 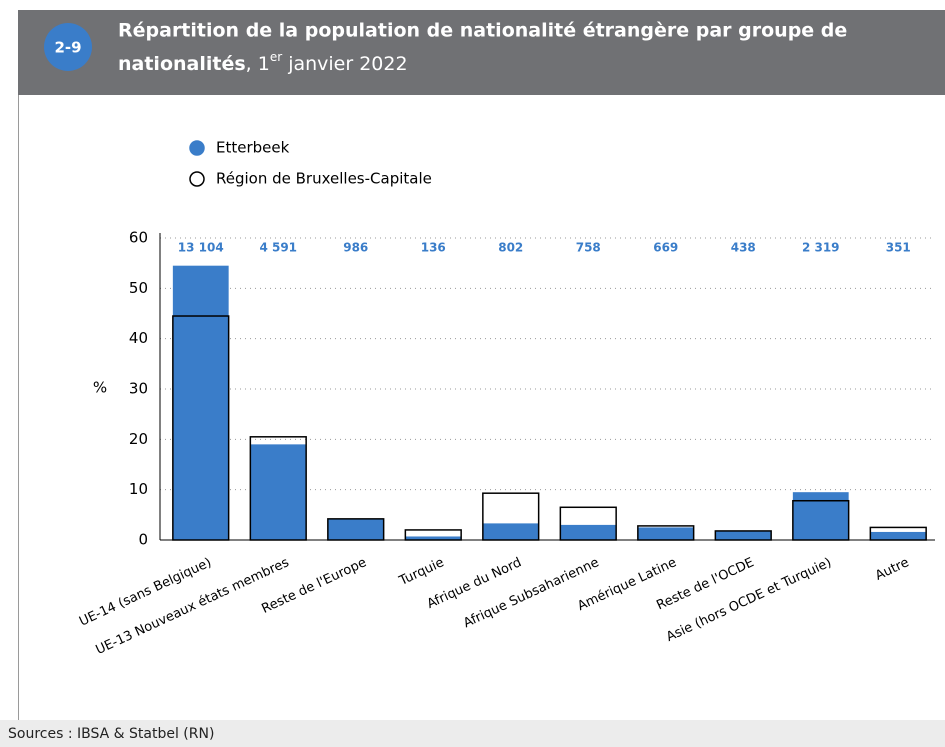 What do you see at coordinates (588, 248) in the screenshot?
I see `top-label: 758` at bounding box center [588, 248].